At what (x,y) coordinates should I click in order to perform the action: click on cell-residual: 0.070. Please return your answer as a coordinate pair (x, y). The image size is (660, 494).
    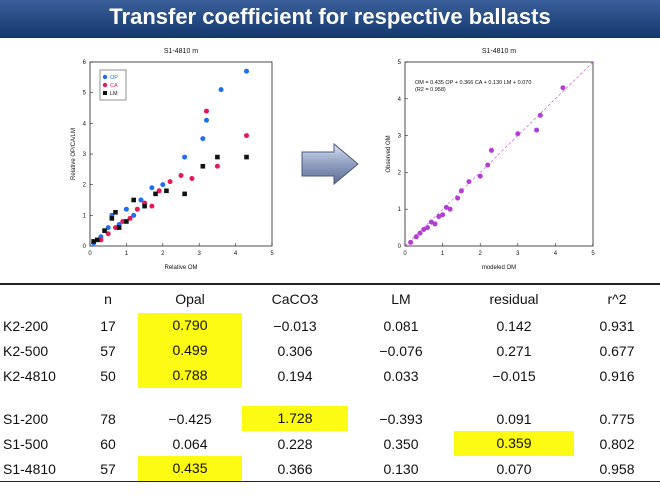
    Looking at the image, I should click on (514, 469).